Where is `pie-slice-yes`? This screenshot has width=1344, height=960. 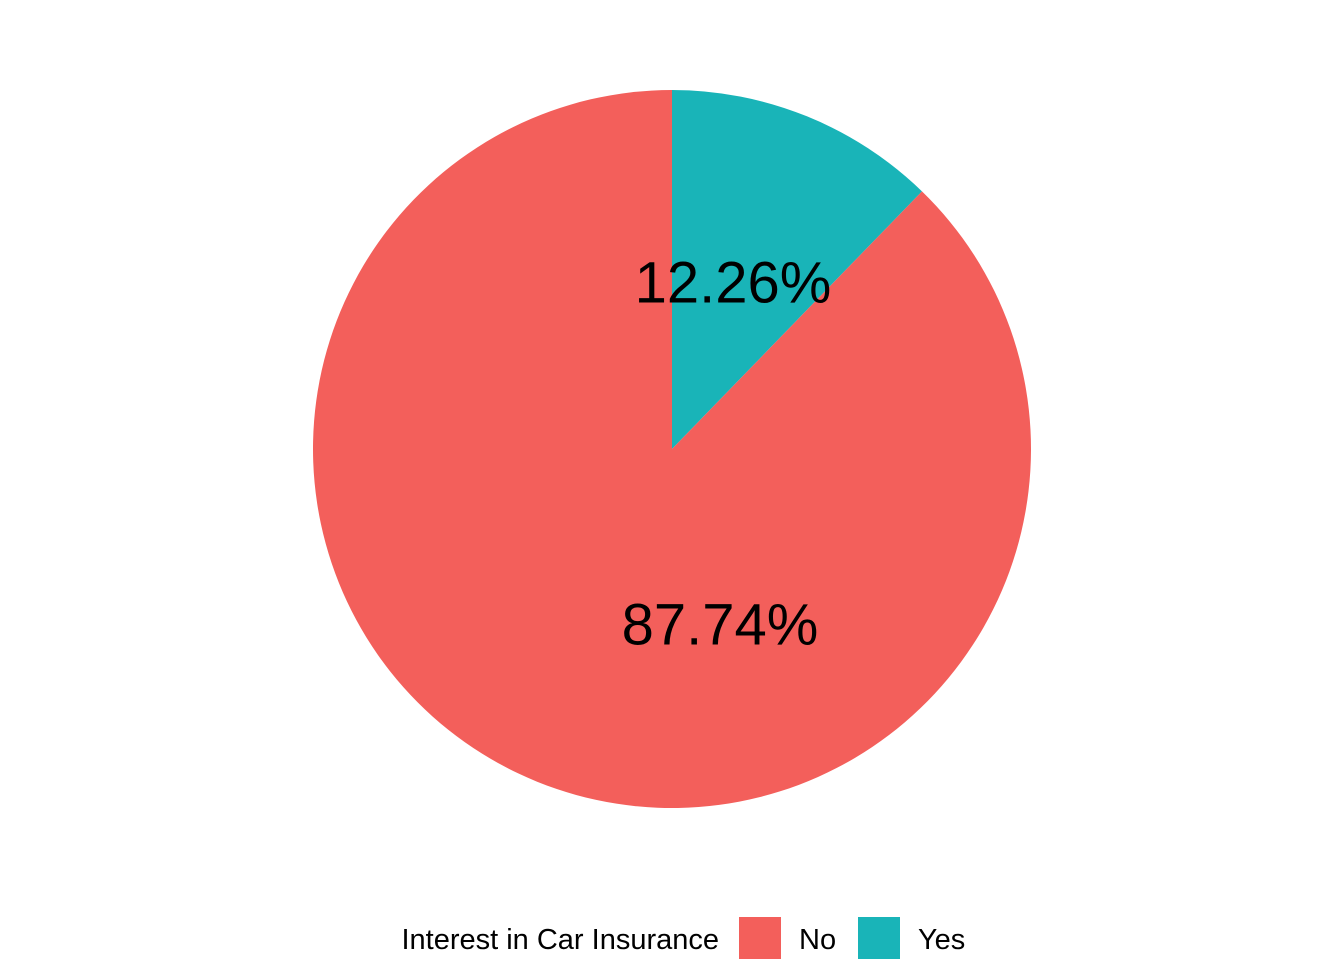 pie-slice-yes is located at coordinates (797, 269).